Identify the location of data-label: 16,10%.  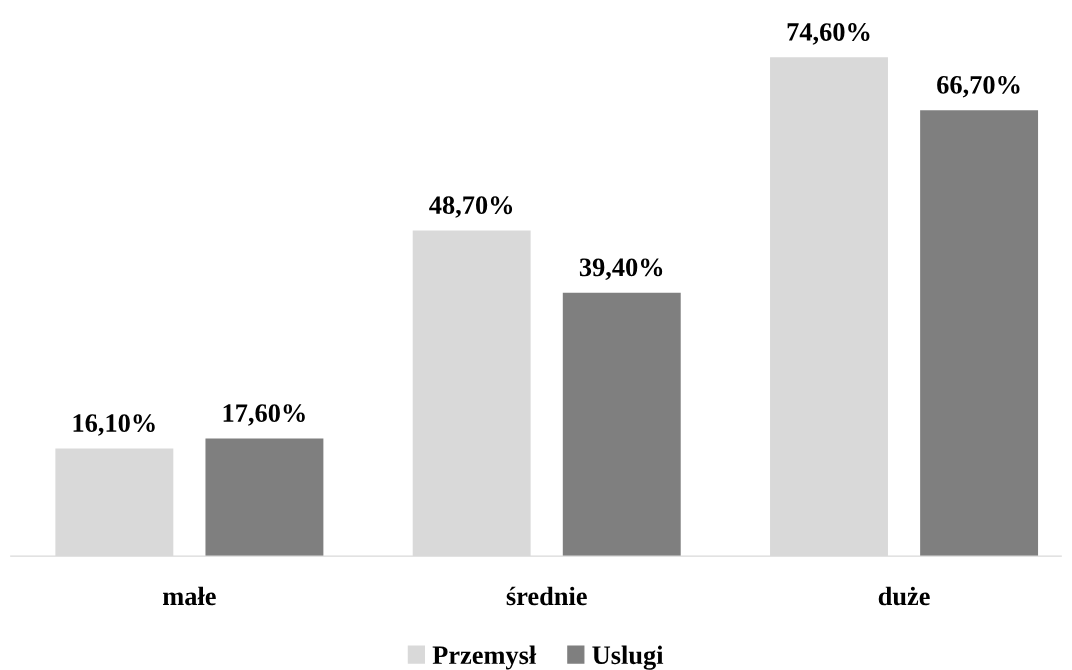
(114, 425).